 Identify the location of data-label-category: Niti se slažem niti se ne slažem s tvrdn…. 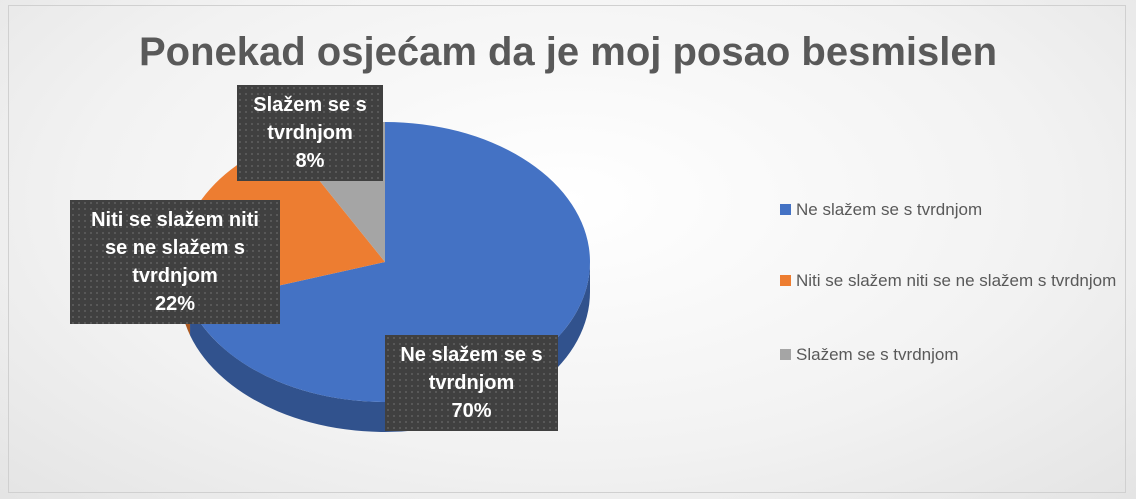
(175, 248).